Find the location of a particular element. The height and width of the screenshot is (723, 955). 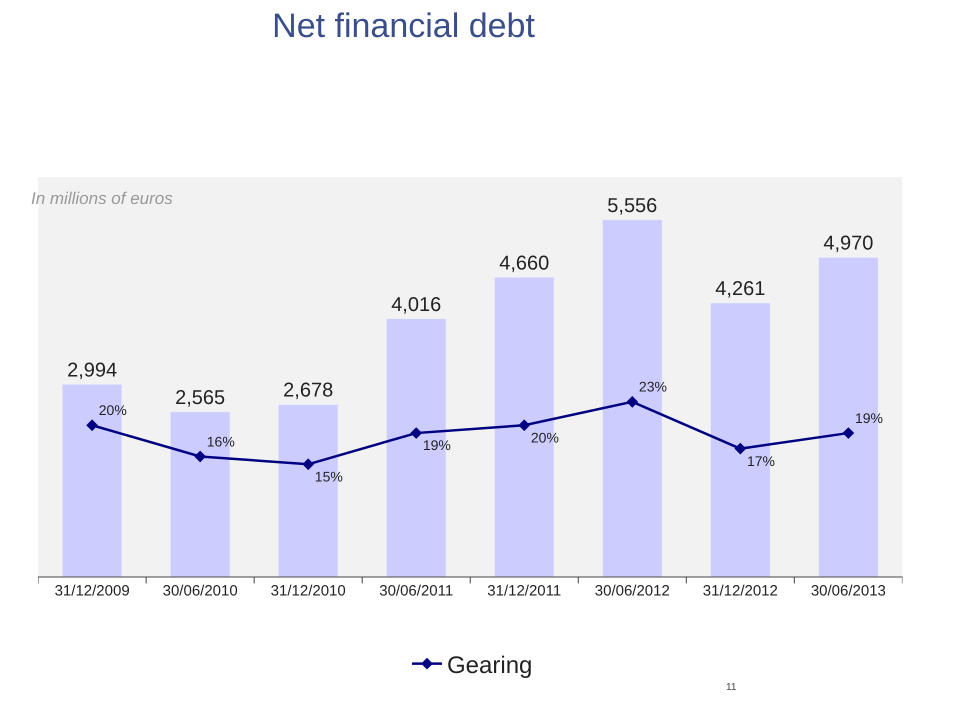

legend-label: Gearing is located at coordinates (489, 665).